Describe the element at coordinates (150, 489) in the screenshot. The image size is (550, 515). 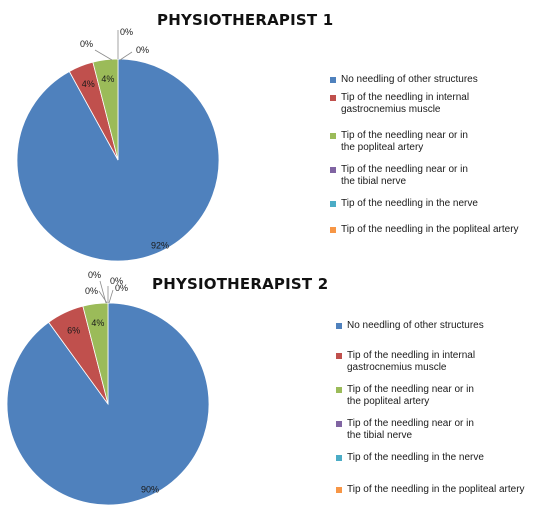
I see `slice-data-label: 90%` at that location.